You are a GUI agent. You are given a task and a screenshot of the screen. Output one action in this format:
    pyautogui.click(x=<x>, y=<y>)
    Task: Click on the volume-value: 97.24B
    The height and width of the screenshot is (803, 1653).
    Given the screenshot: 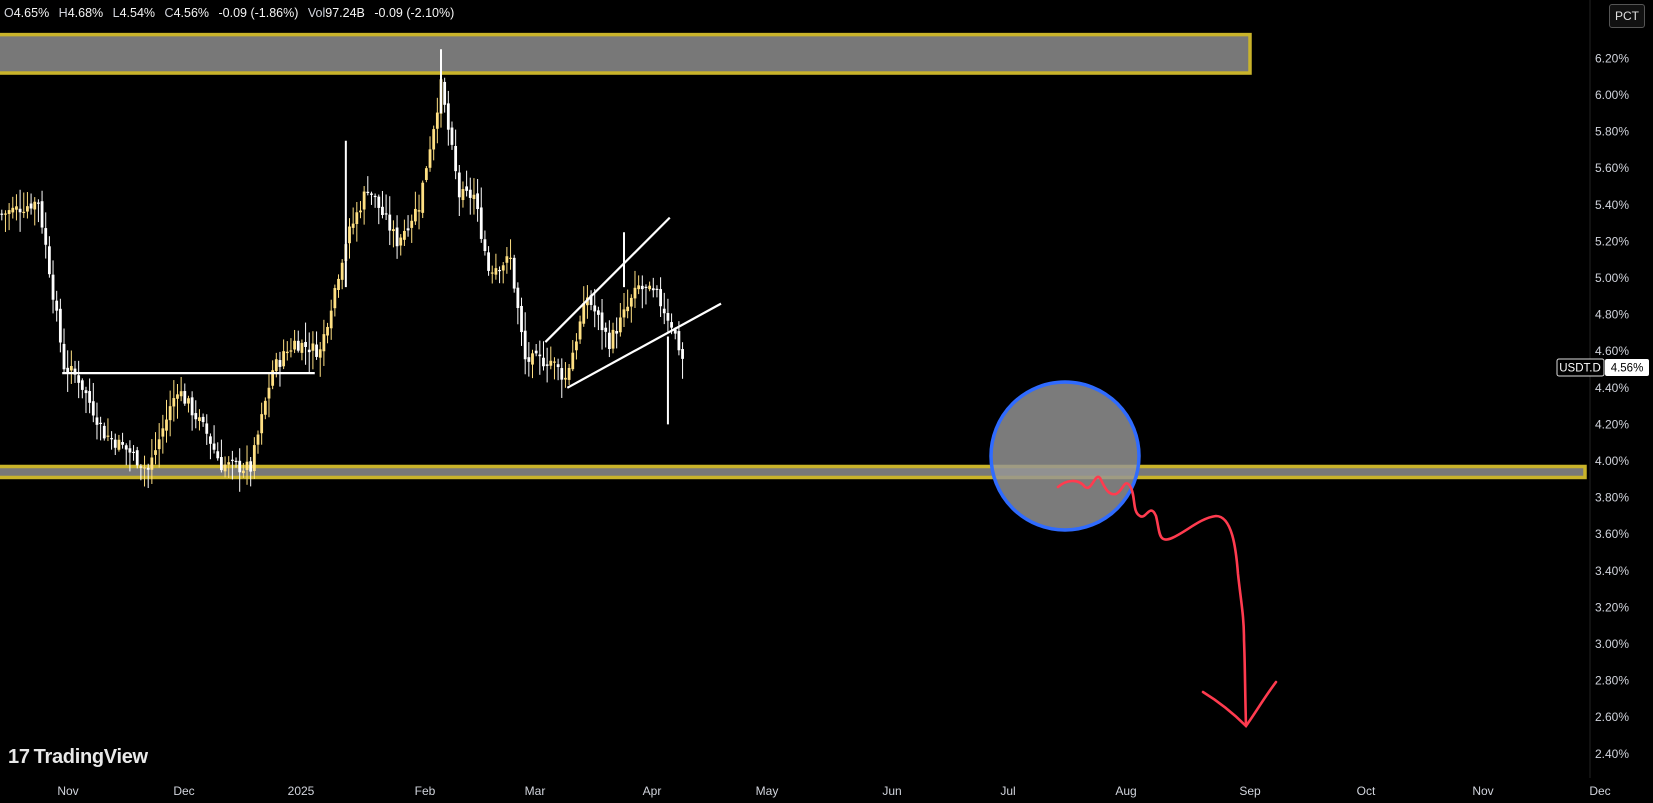 What is the action you would take?
    pyautogui.click(x=345, y=13)
    